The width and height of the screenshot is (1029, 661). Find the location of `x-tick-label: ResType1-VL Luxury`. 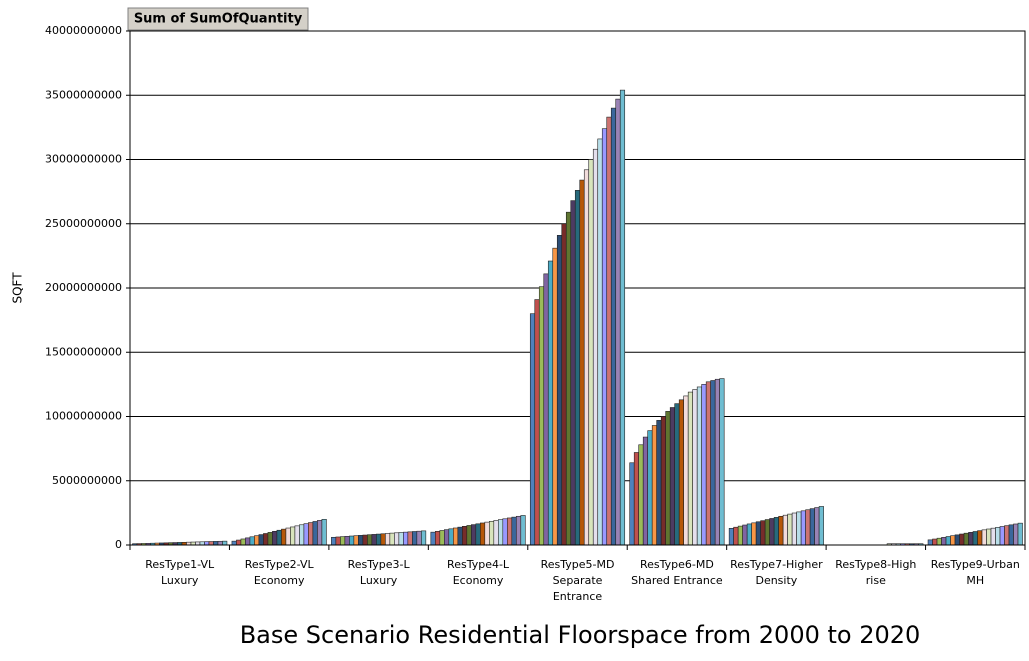

x-tick-label: ResType1-VL Luxury is located at coordinates (180, 572).